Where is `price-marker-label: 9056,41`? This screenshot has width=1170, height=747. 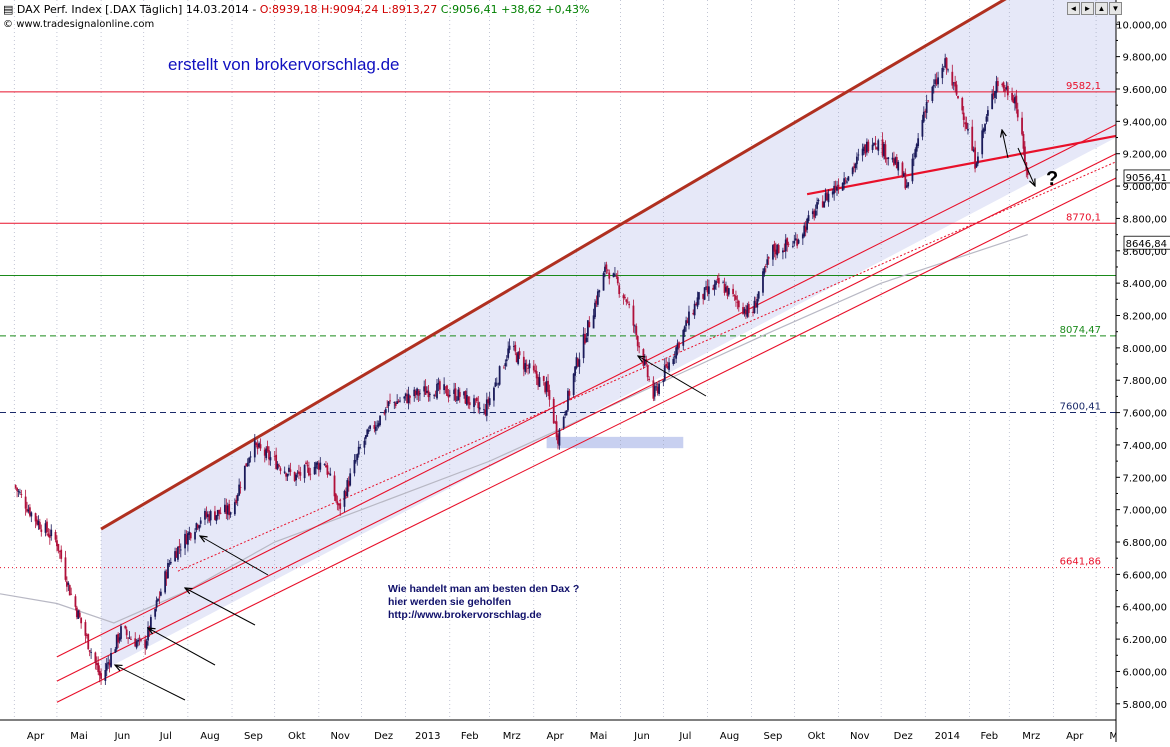
price-marker-label: 9056,41 is located at coordinates (1146, 178).